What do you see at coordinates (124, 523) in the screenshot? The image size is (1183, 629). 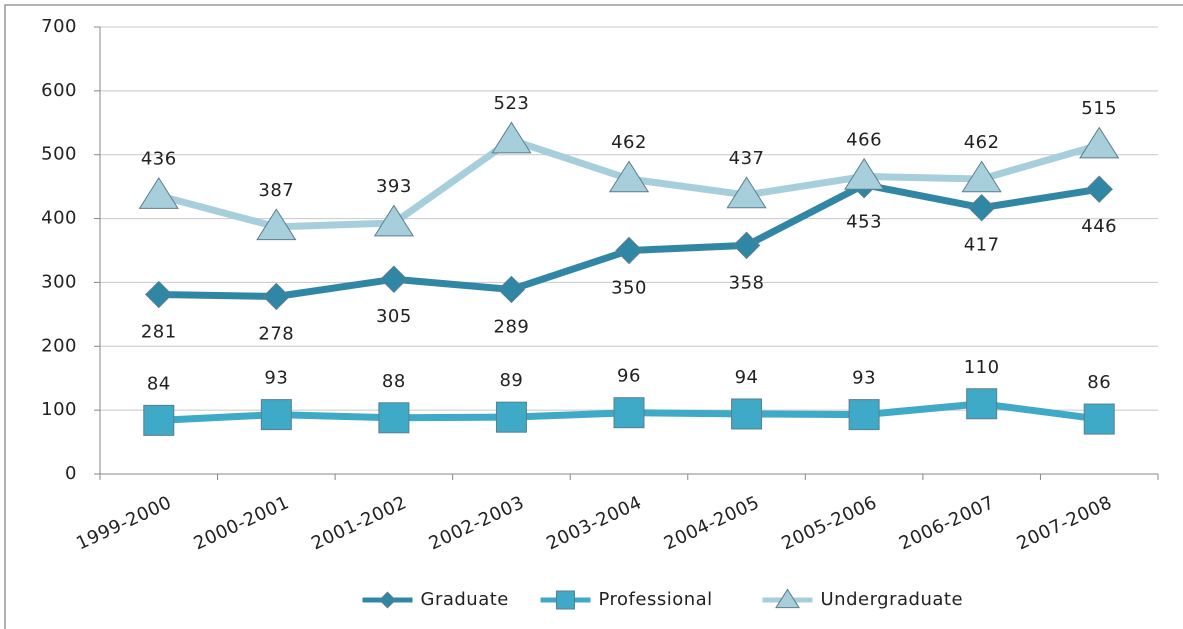 I see `x-tick-label: 1999-2000` at bounding box center [124, 523].